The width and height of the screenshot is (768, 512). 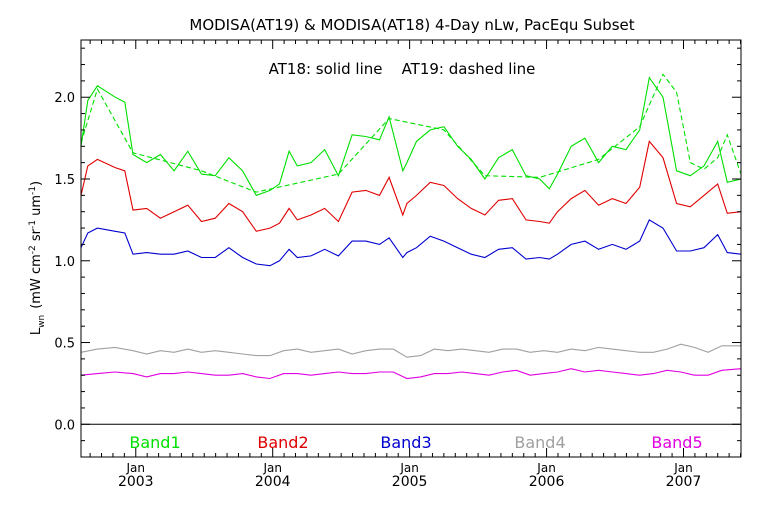 What do you see at coordinates (36, 183) in the screenshot?
I see `y-axis-label-close: )` at bounding box center [36, 183].